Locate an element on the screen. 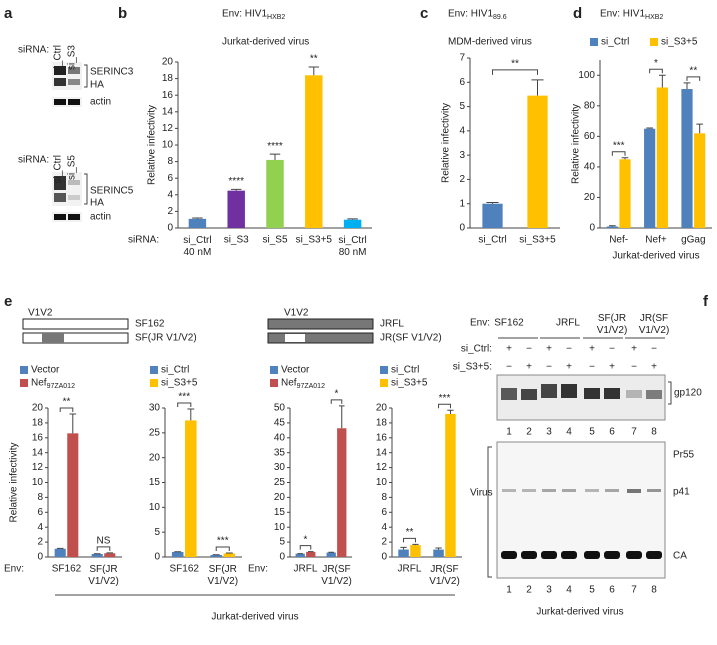  lane-number: 6 is located at coordinates (612, 590).